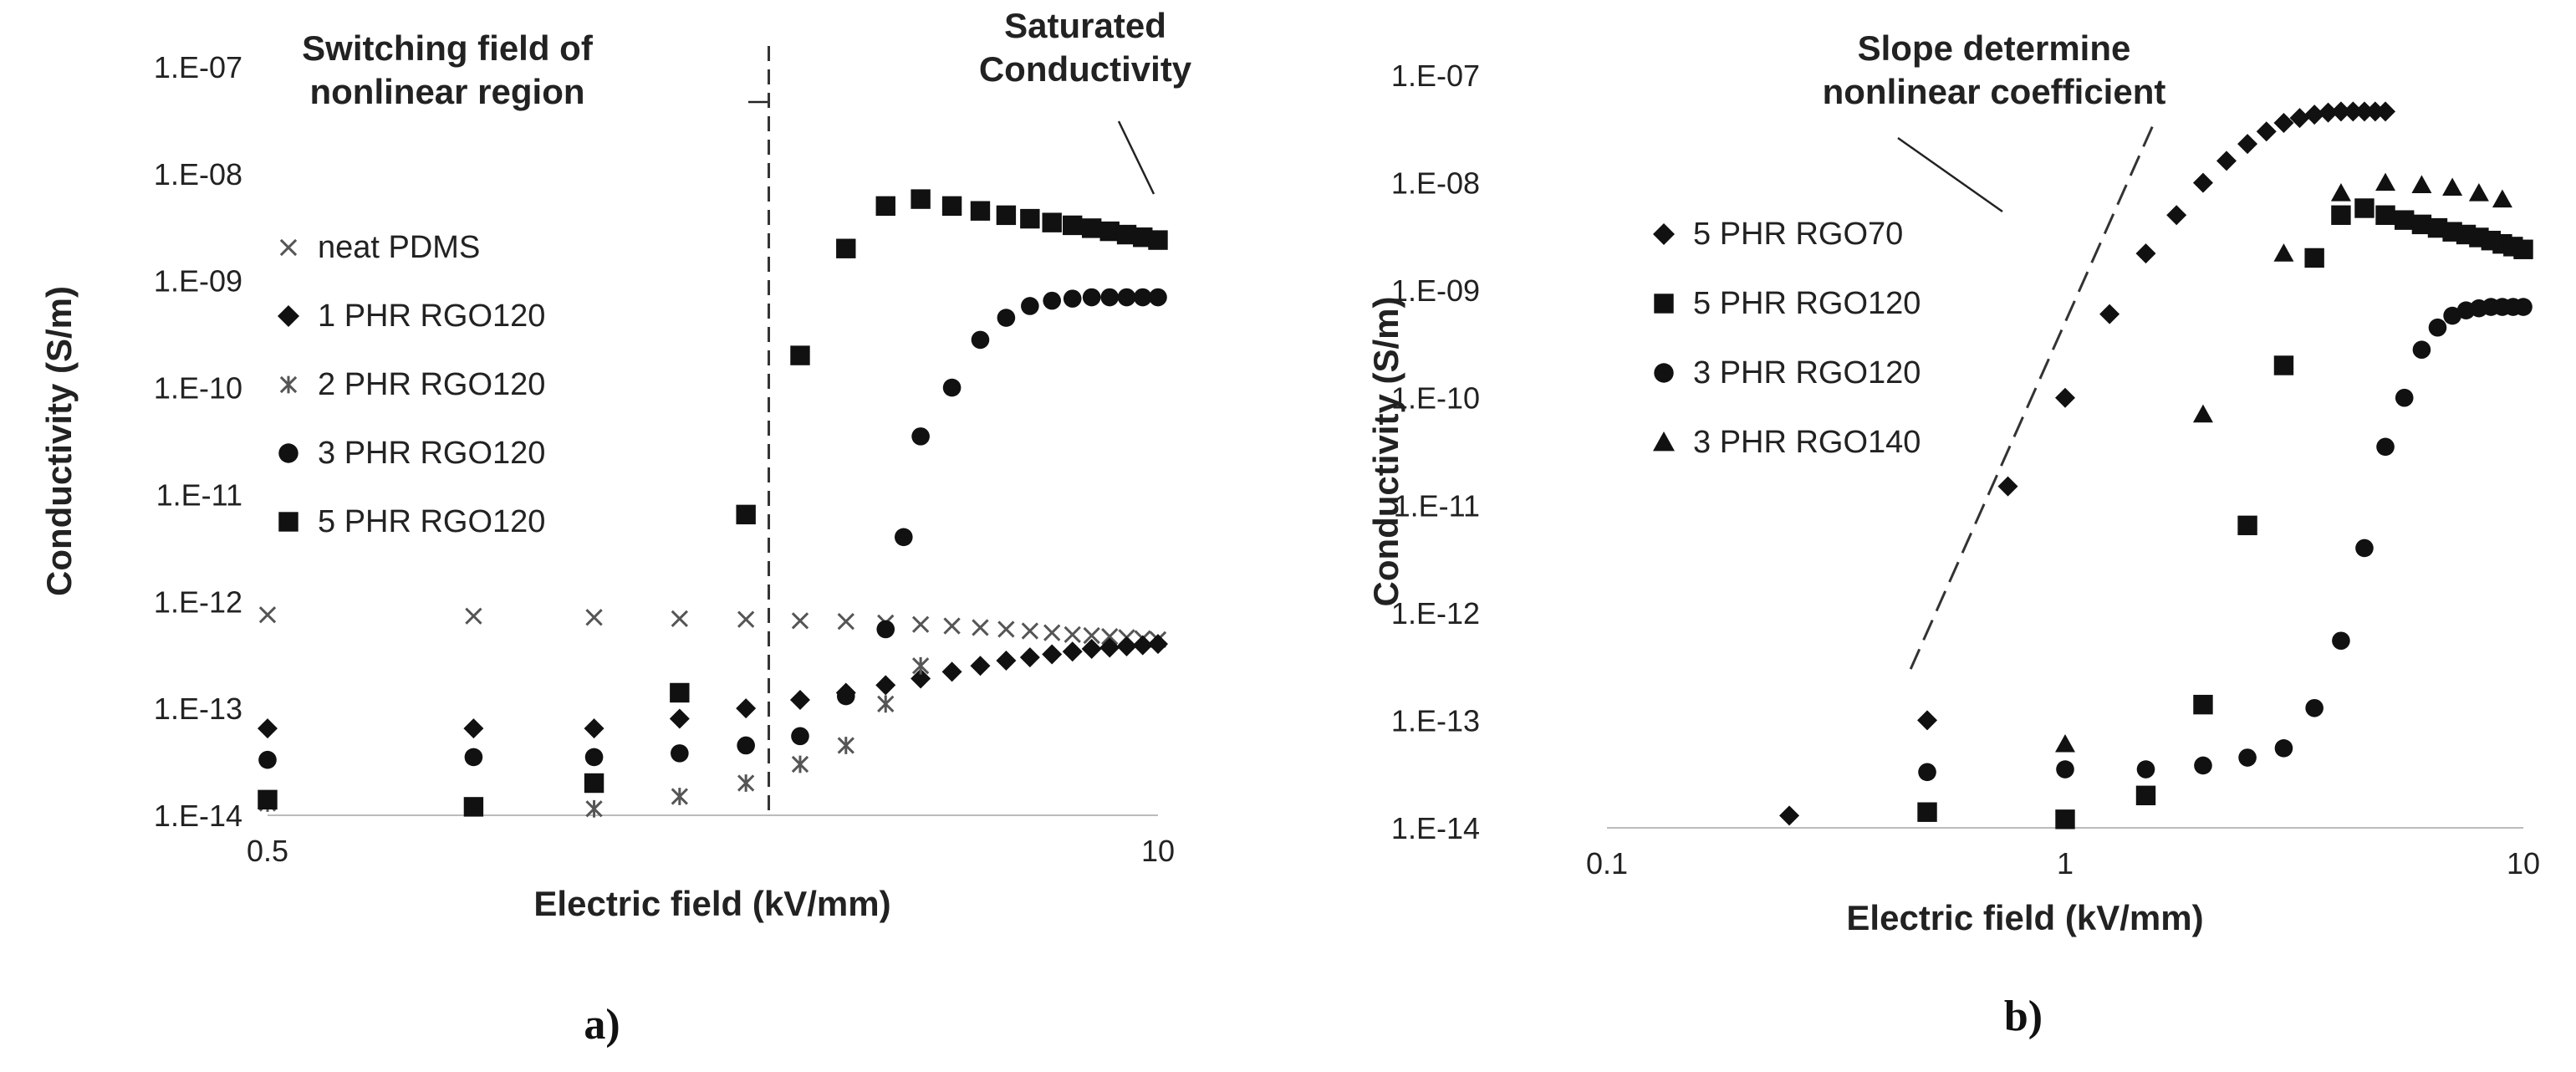 The height and width of the screenshot is (1072, 2576). Describe the element at coordinates (1436, 76) in the screenshot. I see `y-tick-label: 1.E-07` at that location.